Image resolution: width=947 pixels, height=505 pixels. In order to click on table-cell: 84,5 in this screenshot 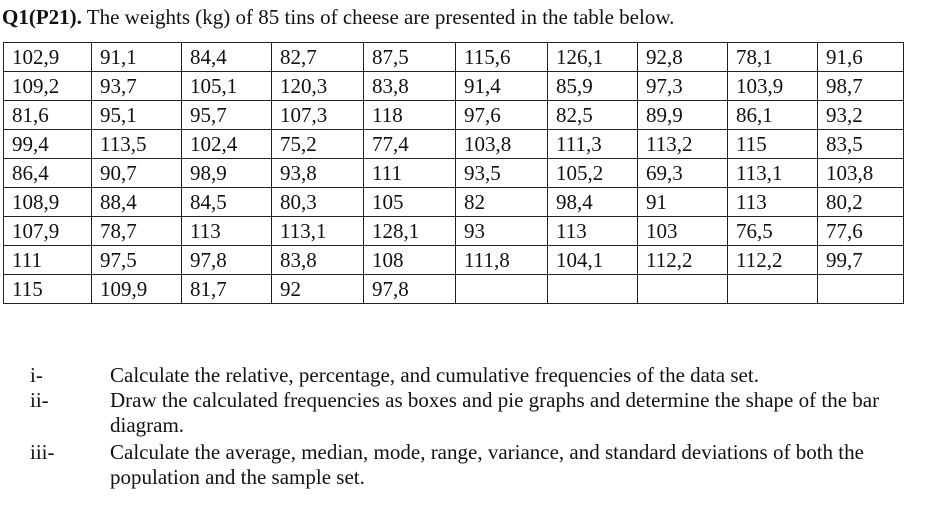, I will do `click(226, 202)`.